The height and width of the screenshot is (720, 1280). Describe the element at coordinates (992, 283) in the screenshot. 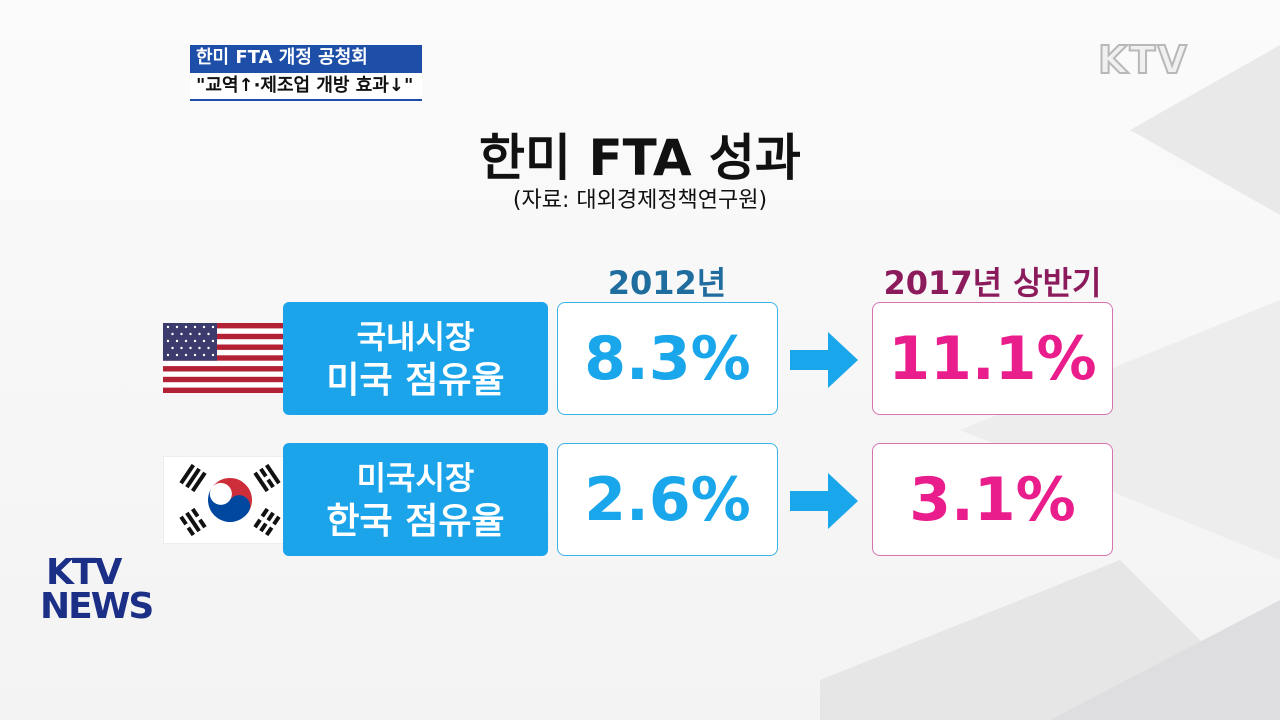

I see `column-header: 2017년 상반기` at that location.